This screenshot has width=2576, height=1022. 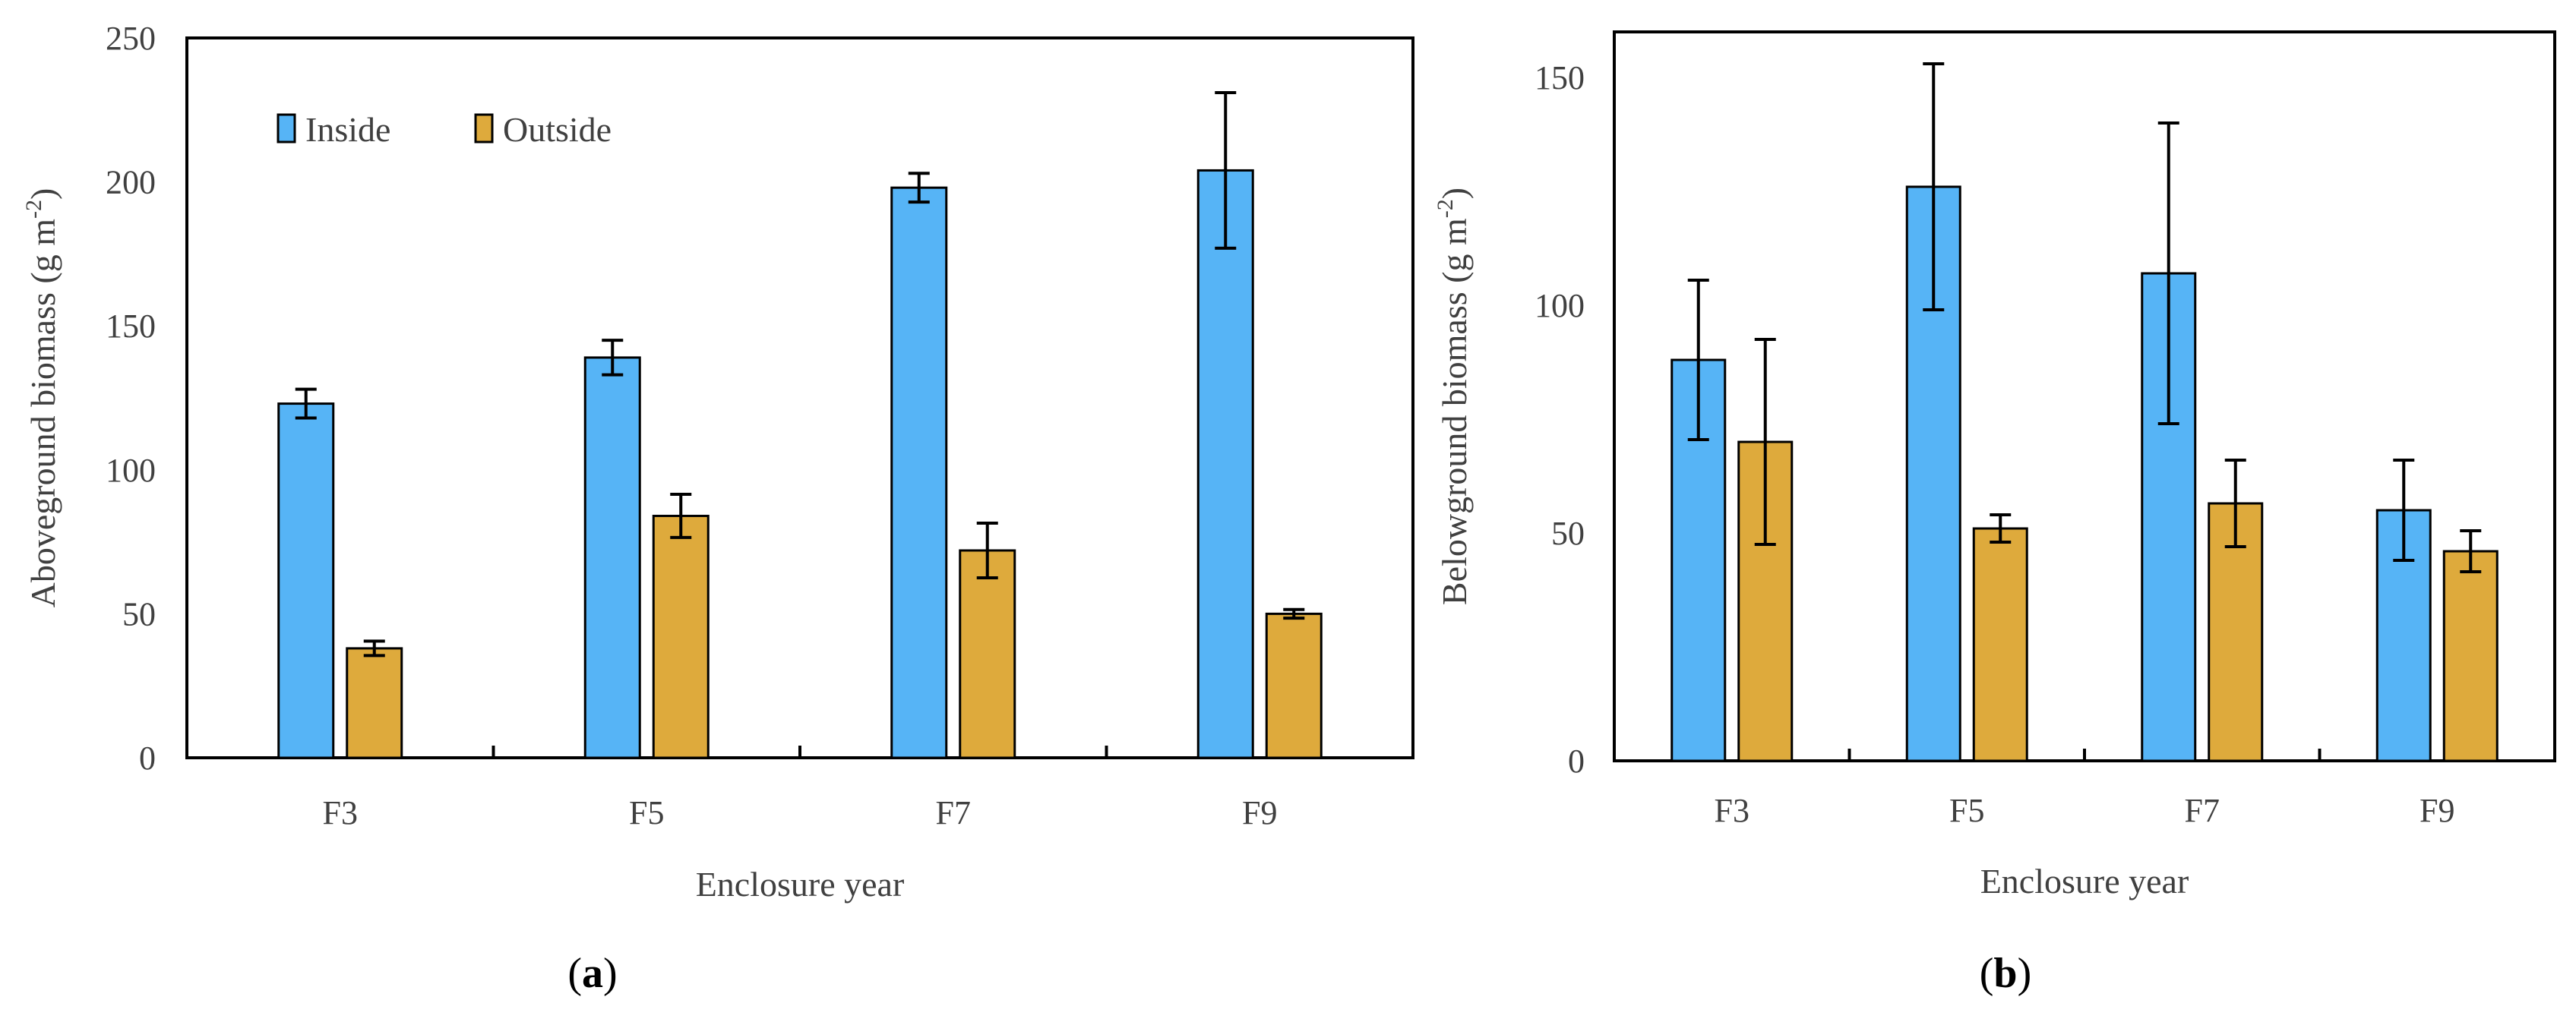 I want to click on bar-inside-f3, so click(x=306, y=580).